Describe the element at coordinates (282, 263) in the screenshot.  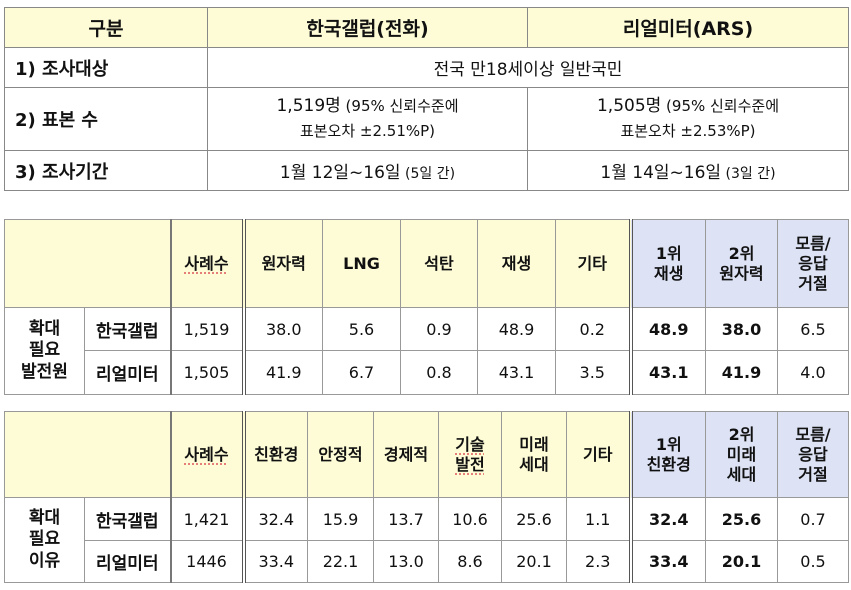
I see `header-nuclear: 원자력` at that location.